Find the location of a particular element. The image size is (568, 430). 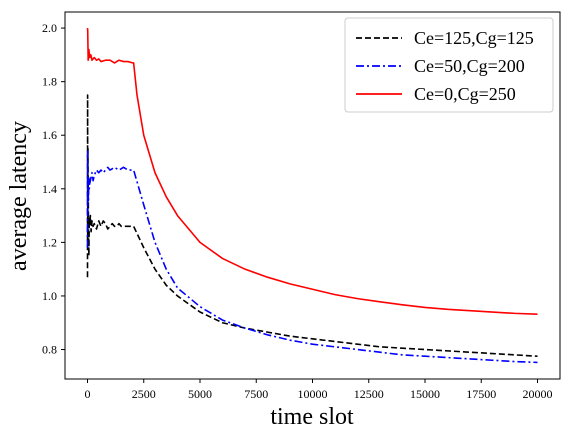

y-tick-label: 1.6 is located at coordinates (49, 135).